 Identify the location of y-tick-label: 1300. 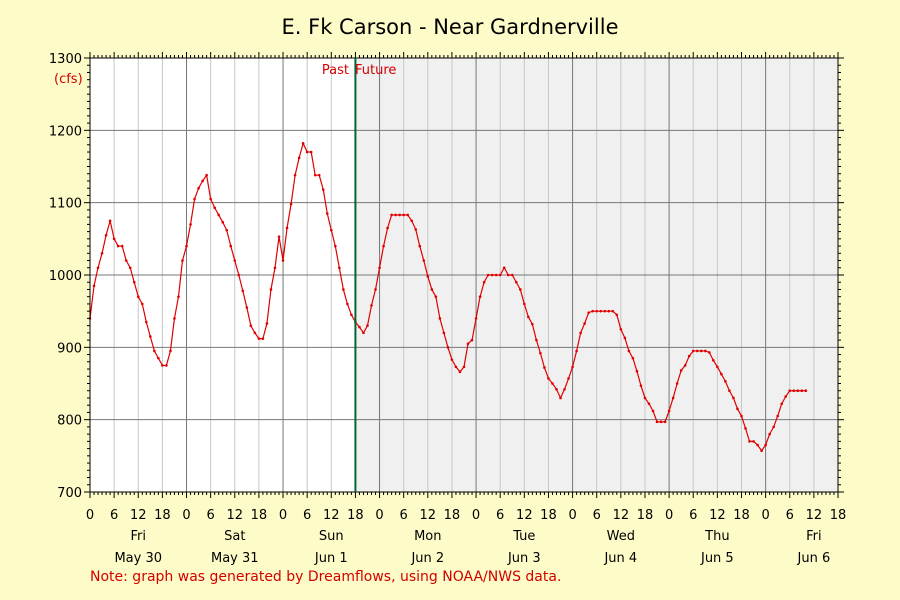
(65, 59).